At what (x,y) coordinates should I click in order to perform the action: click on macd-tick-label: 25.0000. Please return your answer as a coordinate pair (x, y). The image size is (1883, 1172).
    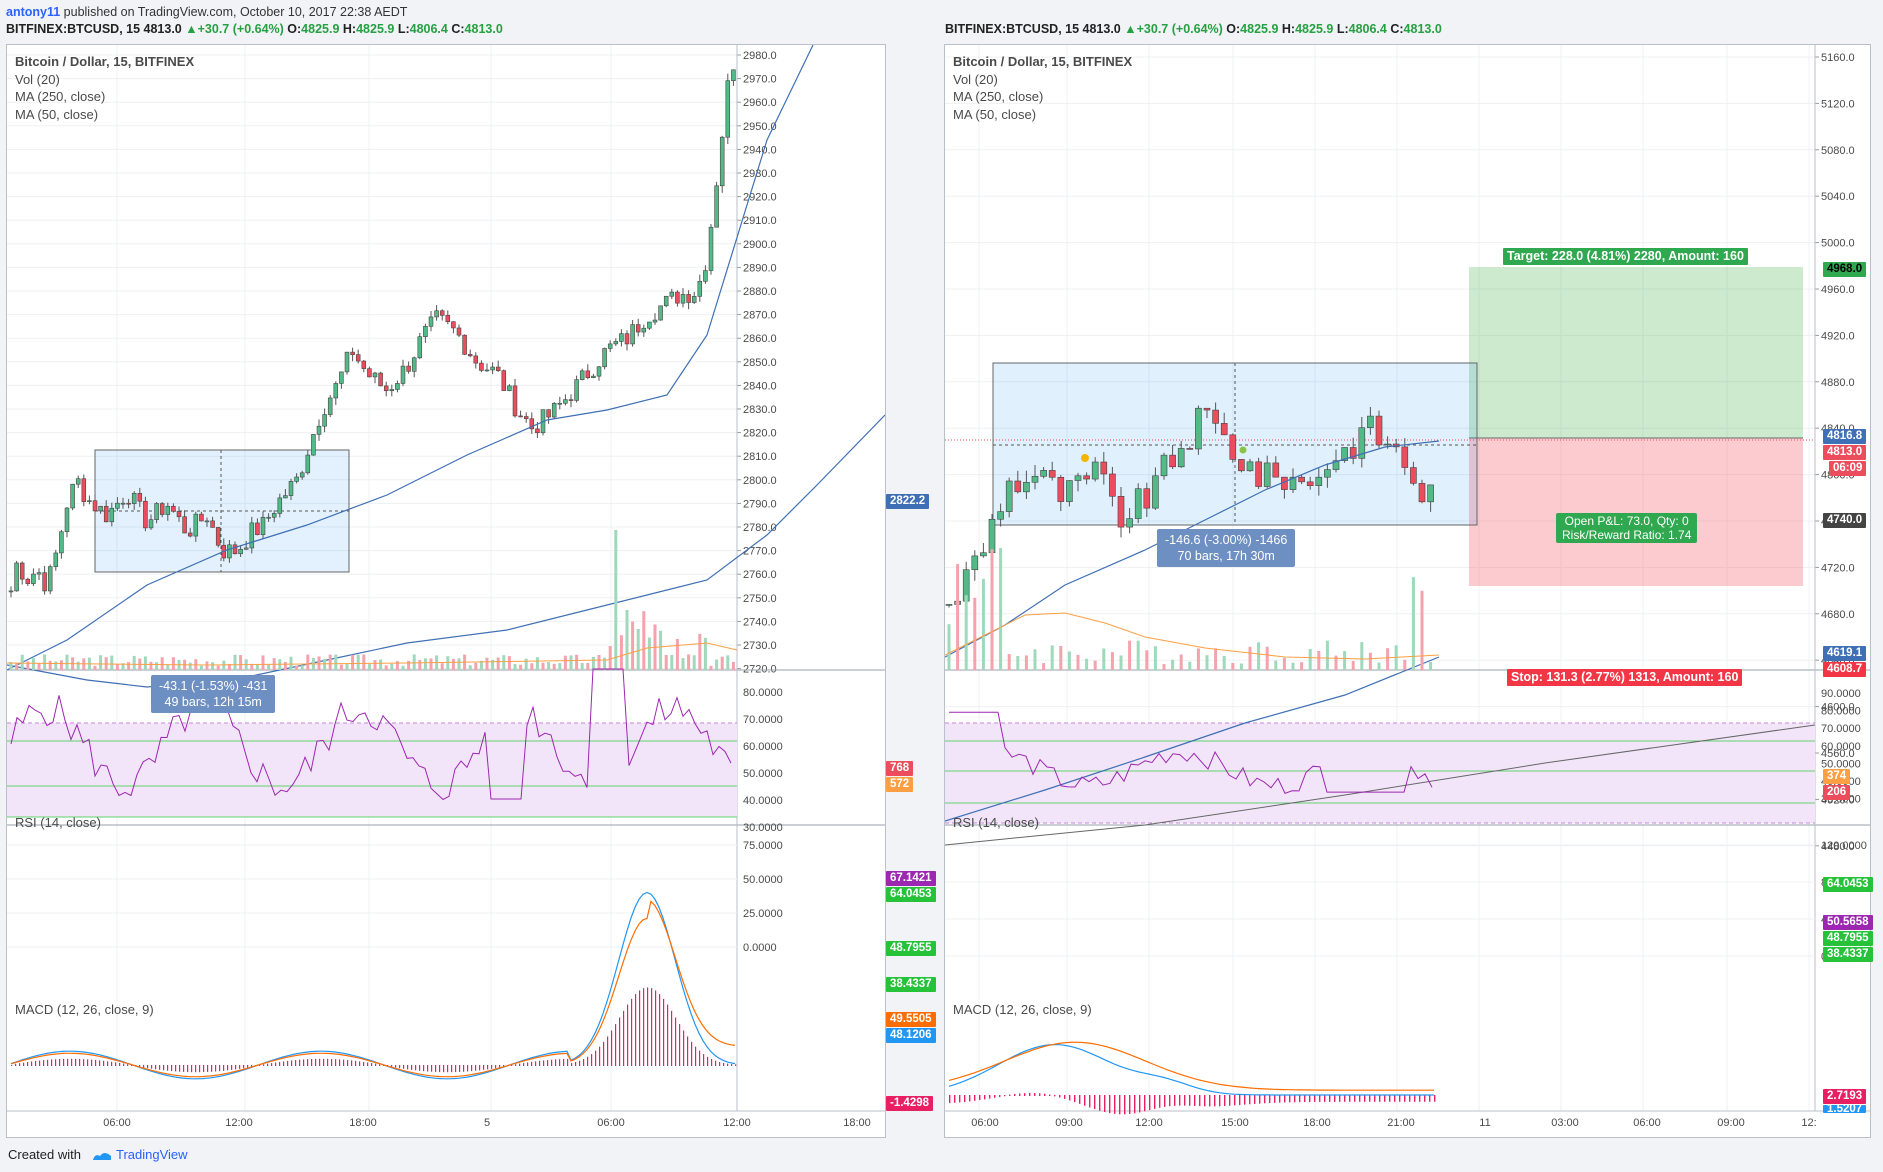
    Looking at the image, I should click on (763, 914).